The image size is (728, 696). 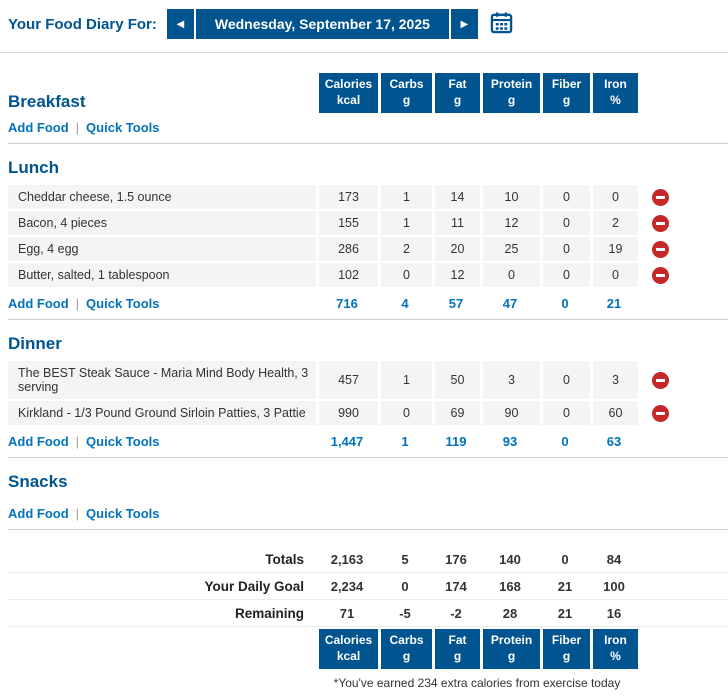 What do you see at coordinates (614, 613) in the screenshot?
I see `remaining-value: 16` at bounding box center [614, 613].